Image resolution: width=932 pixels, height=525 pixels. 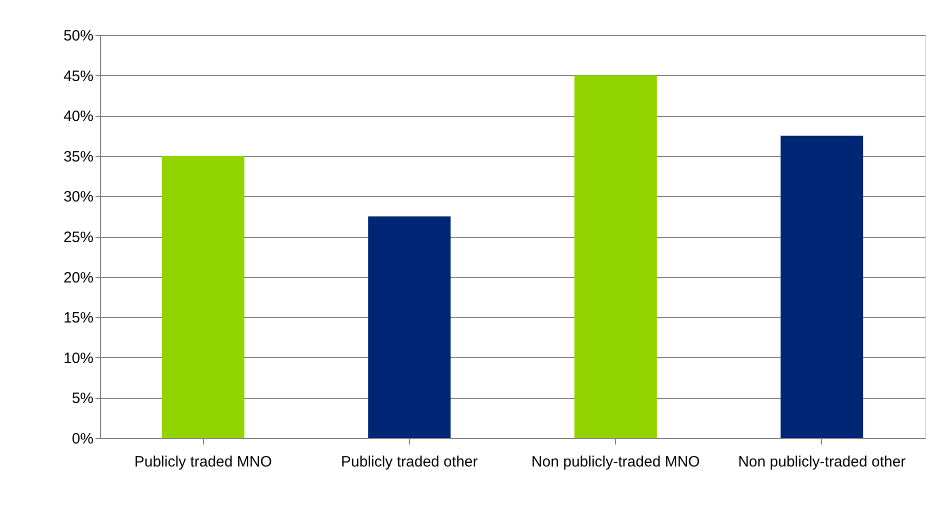 What do you see at coordinates (83, 439) in the screenshot?
I see `y-tick-label: 0%` at bounding box center [83, 439].